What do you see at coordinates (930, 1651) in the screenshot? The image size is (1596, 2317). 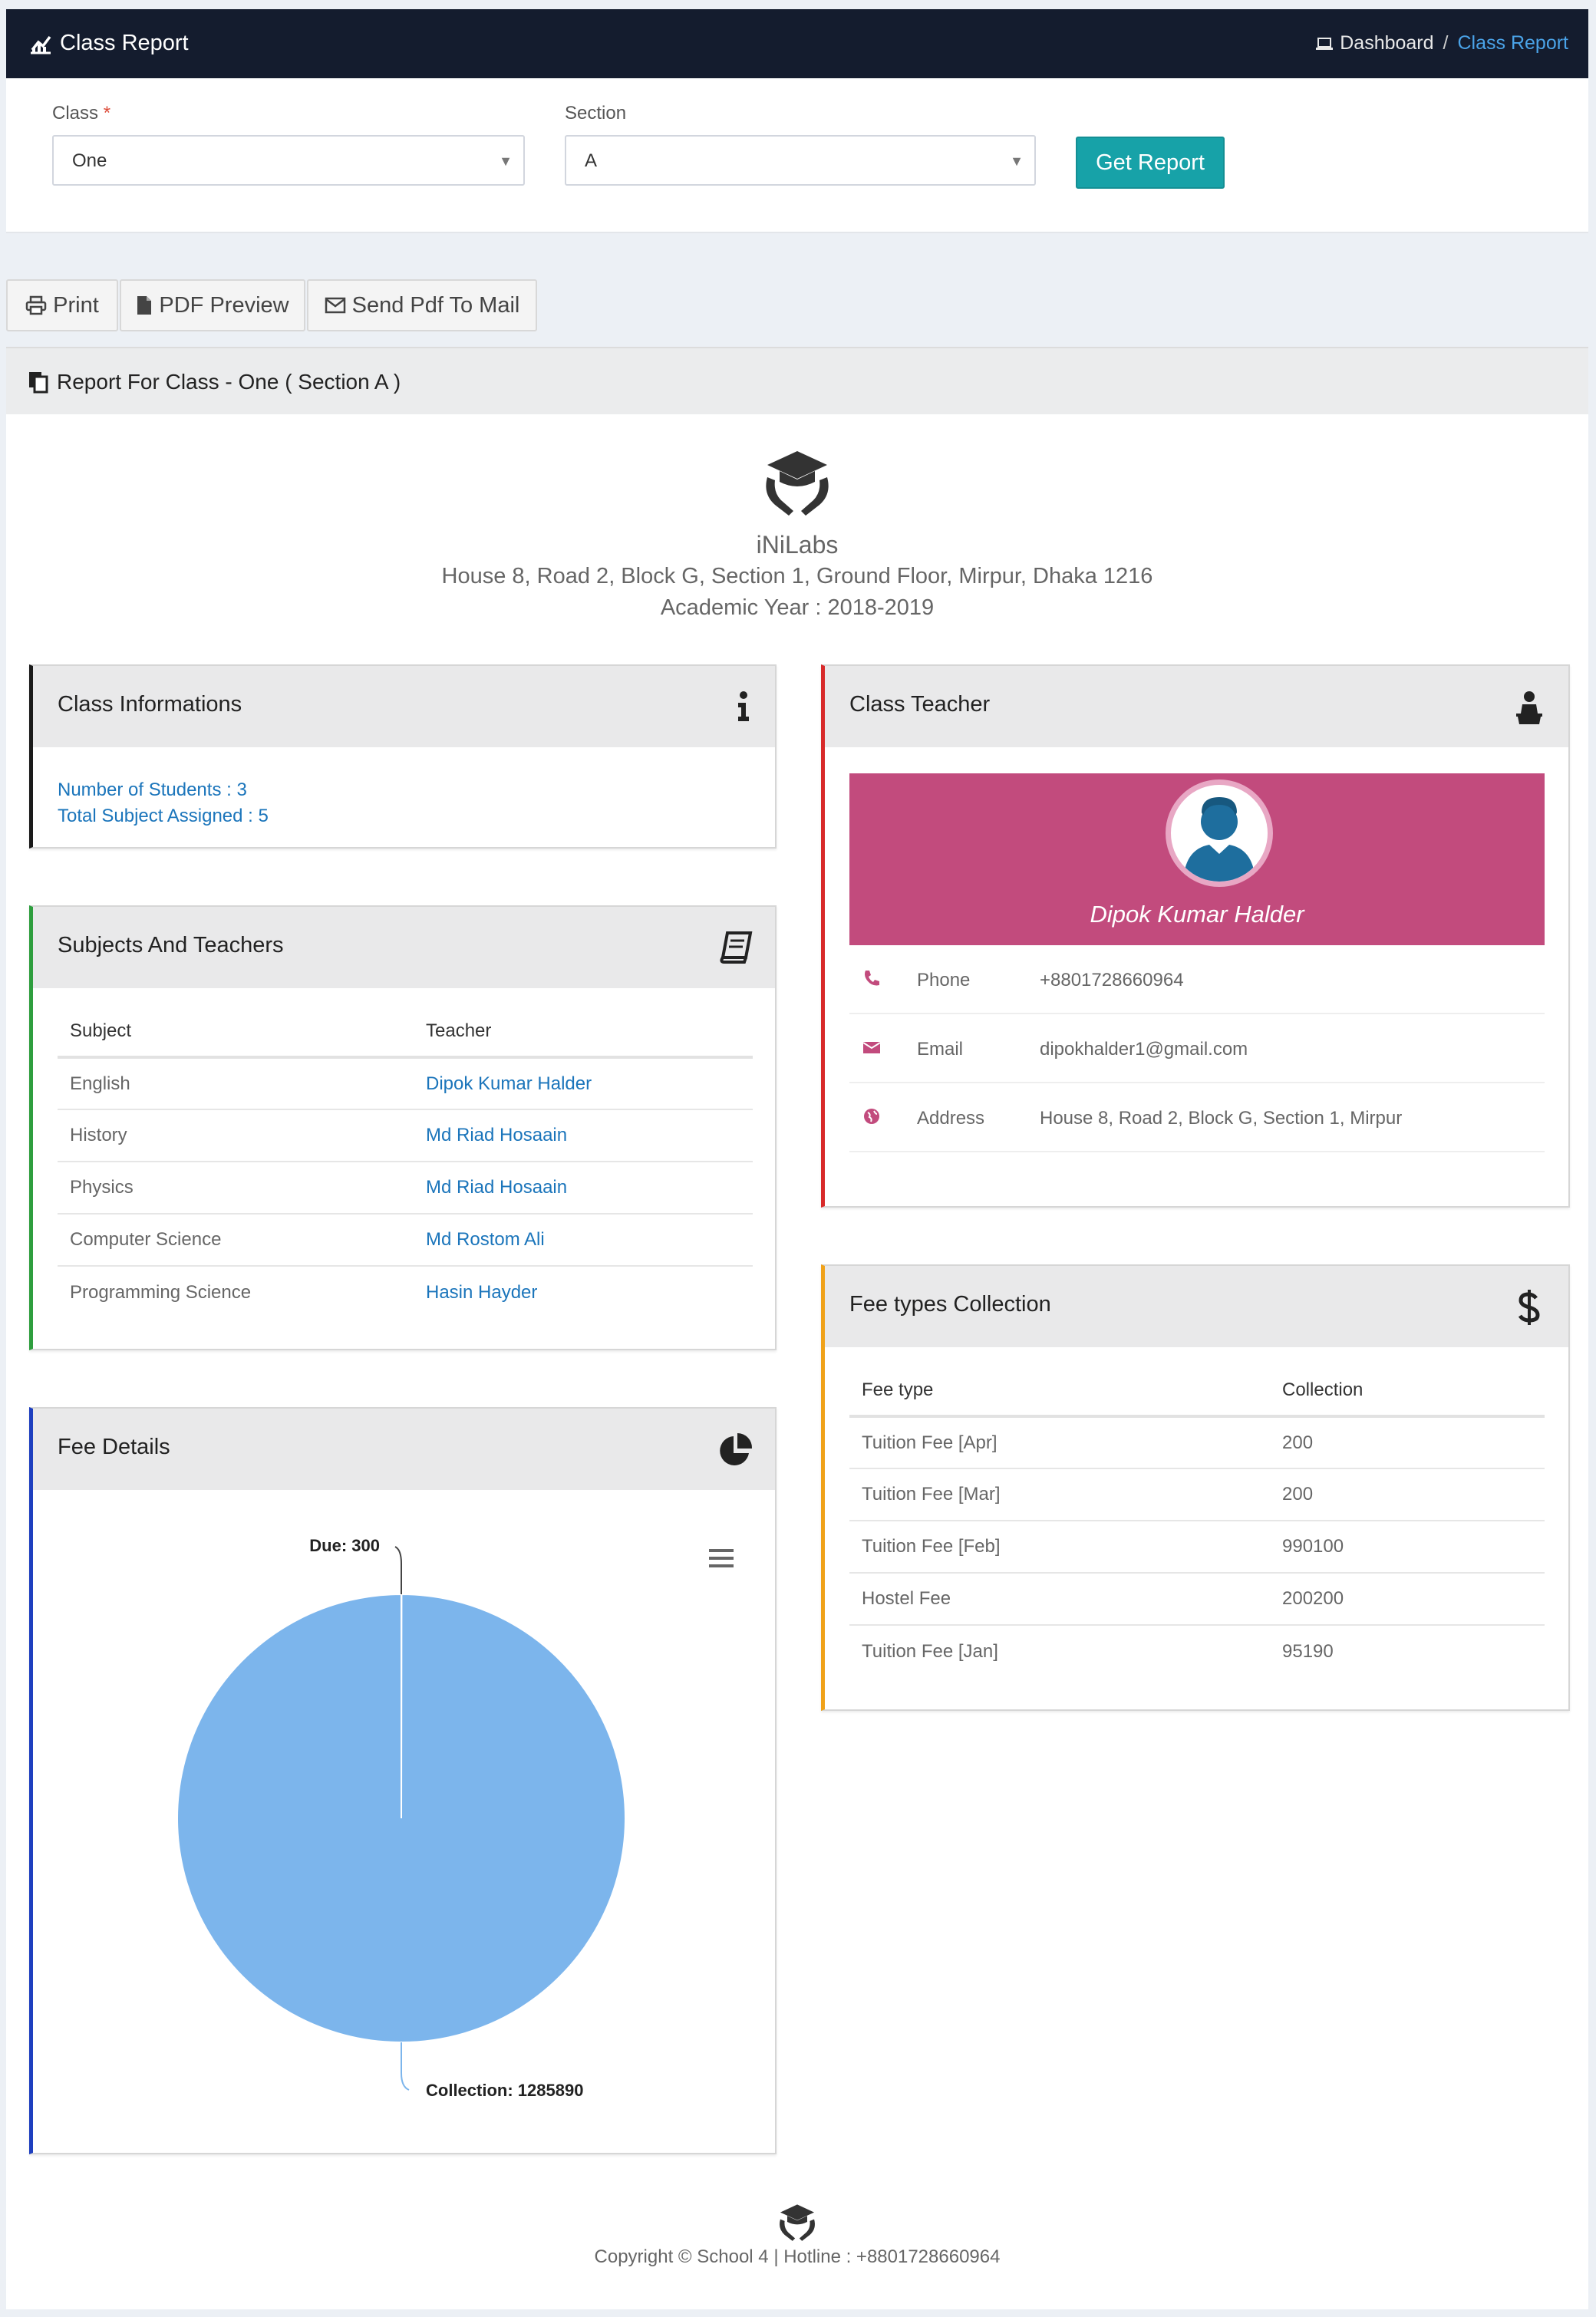 I see `fee-type-cell: Tuition Fee [Jan]` at bounding box center [930, 1651].